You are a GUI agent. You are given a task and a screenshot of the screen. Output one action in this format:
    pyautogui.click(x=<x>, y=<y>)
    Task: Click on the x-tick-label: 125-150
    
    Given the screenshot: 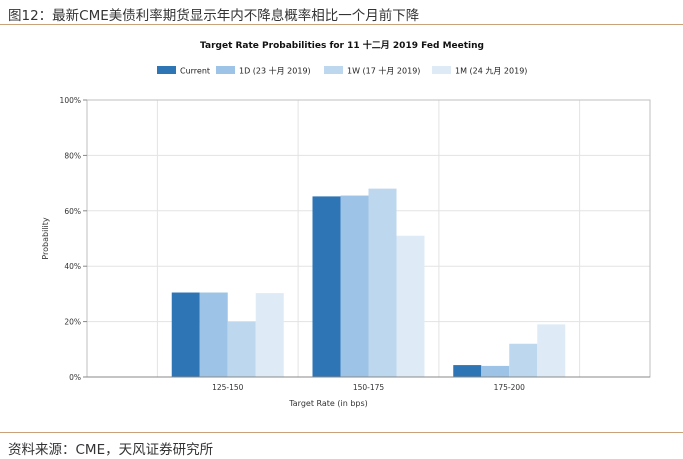 What is the action you would take?
    pyautogui.click(x=228, y=387)
    